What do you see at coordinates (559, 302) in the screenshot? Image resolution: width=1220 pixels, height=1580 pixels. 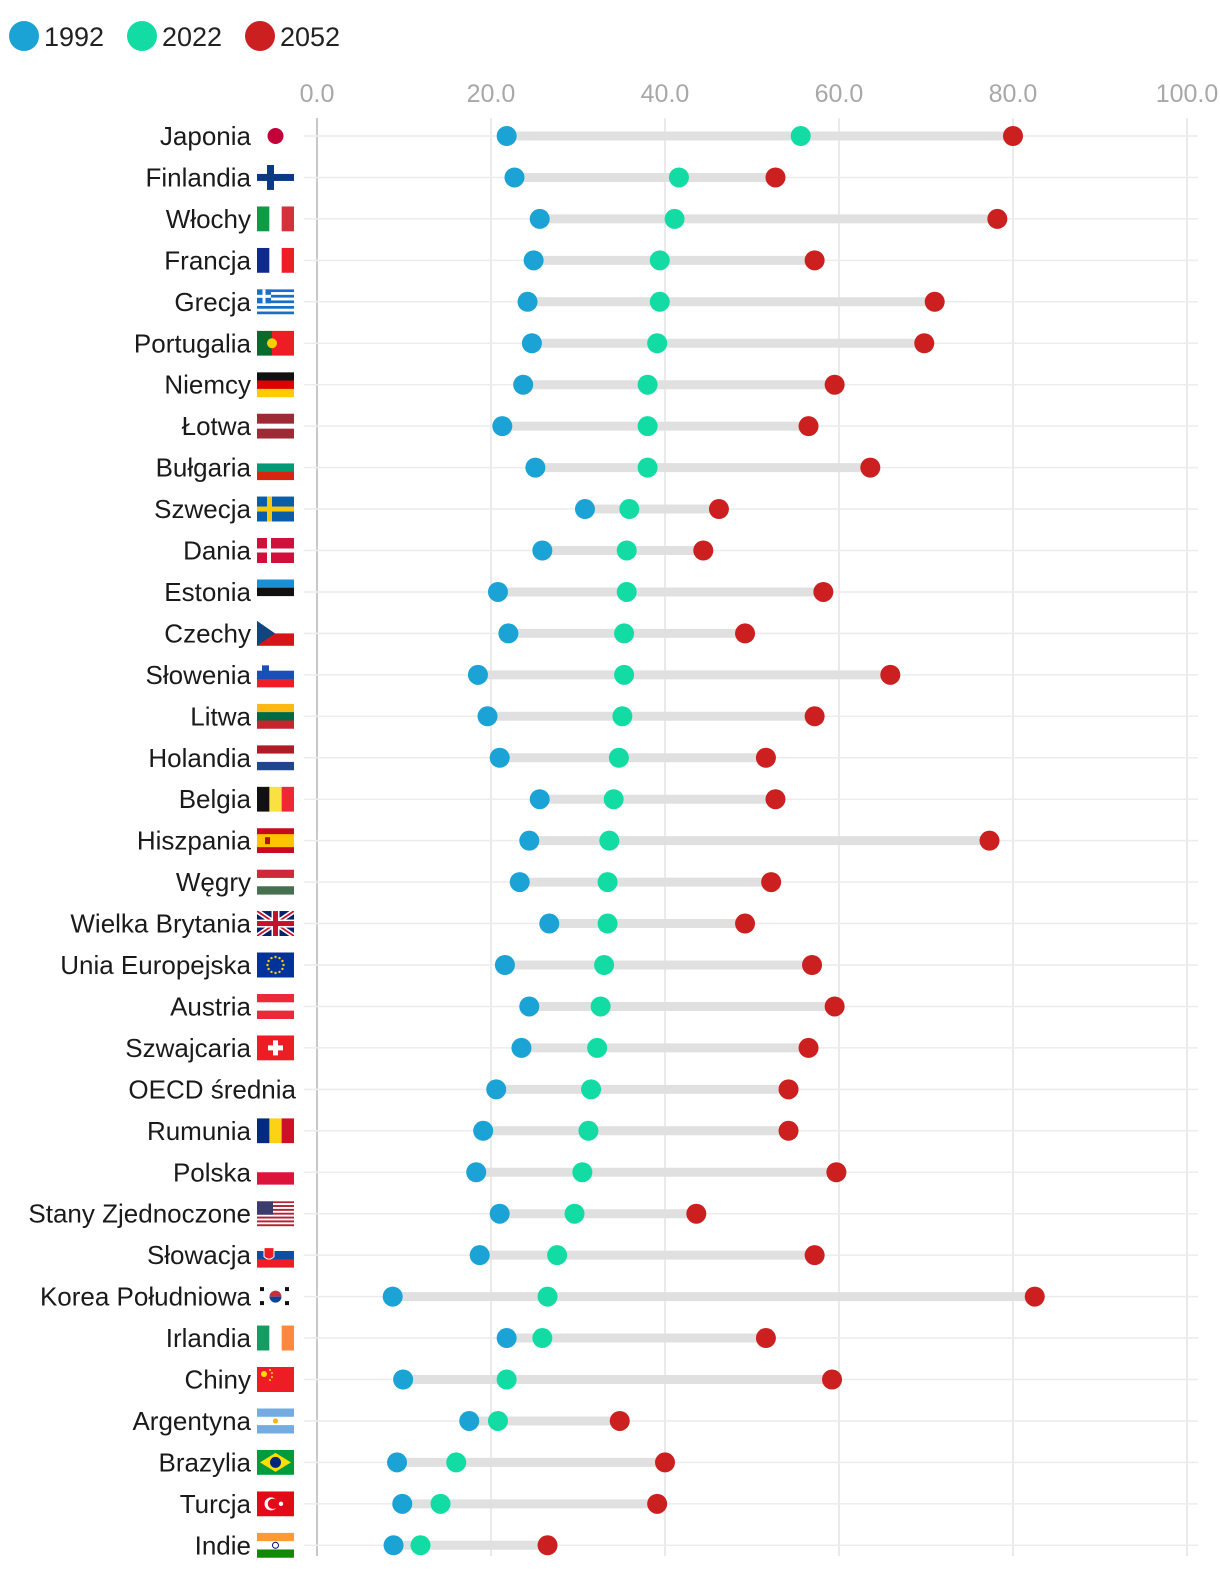 I see `chart-row: Grecja` at bounding box center [559, 302].